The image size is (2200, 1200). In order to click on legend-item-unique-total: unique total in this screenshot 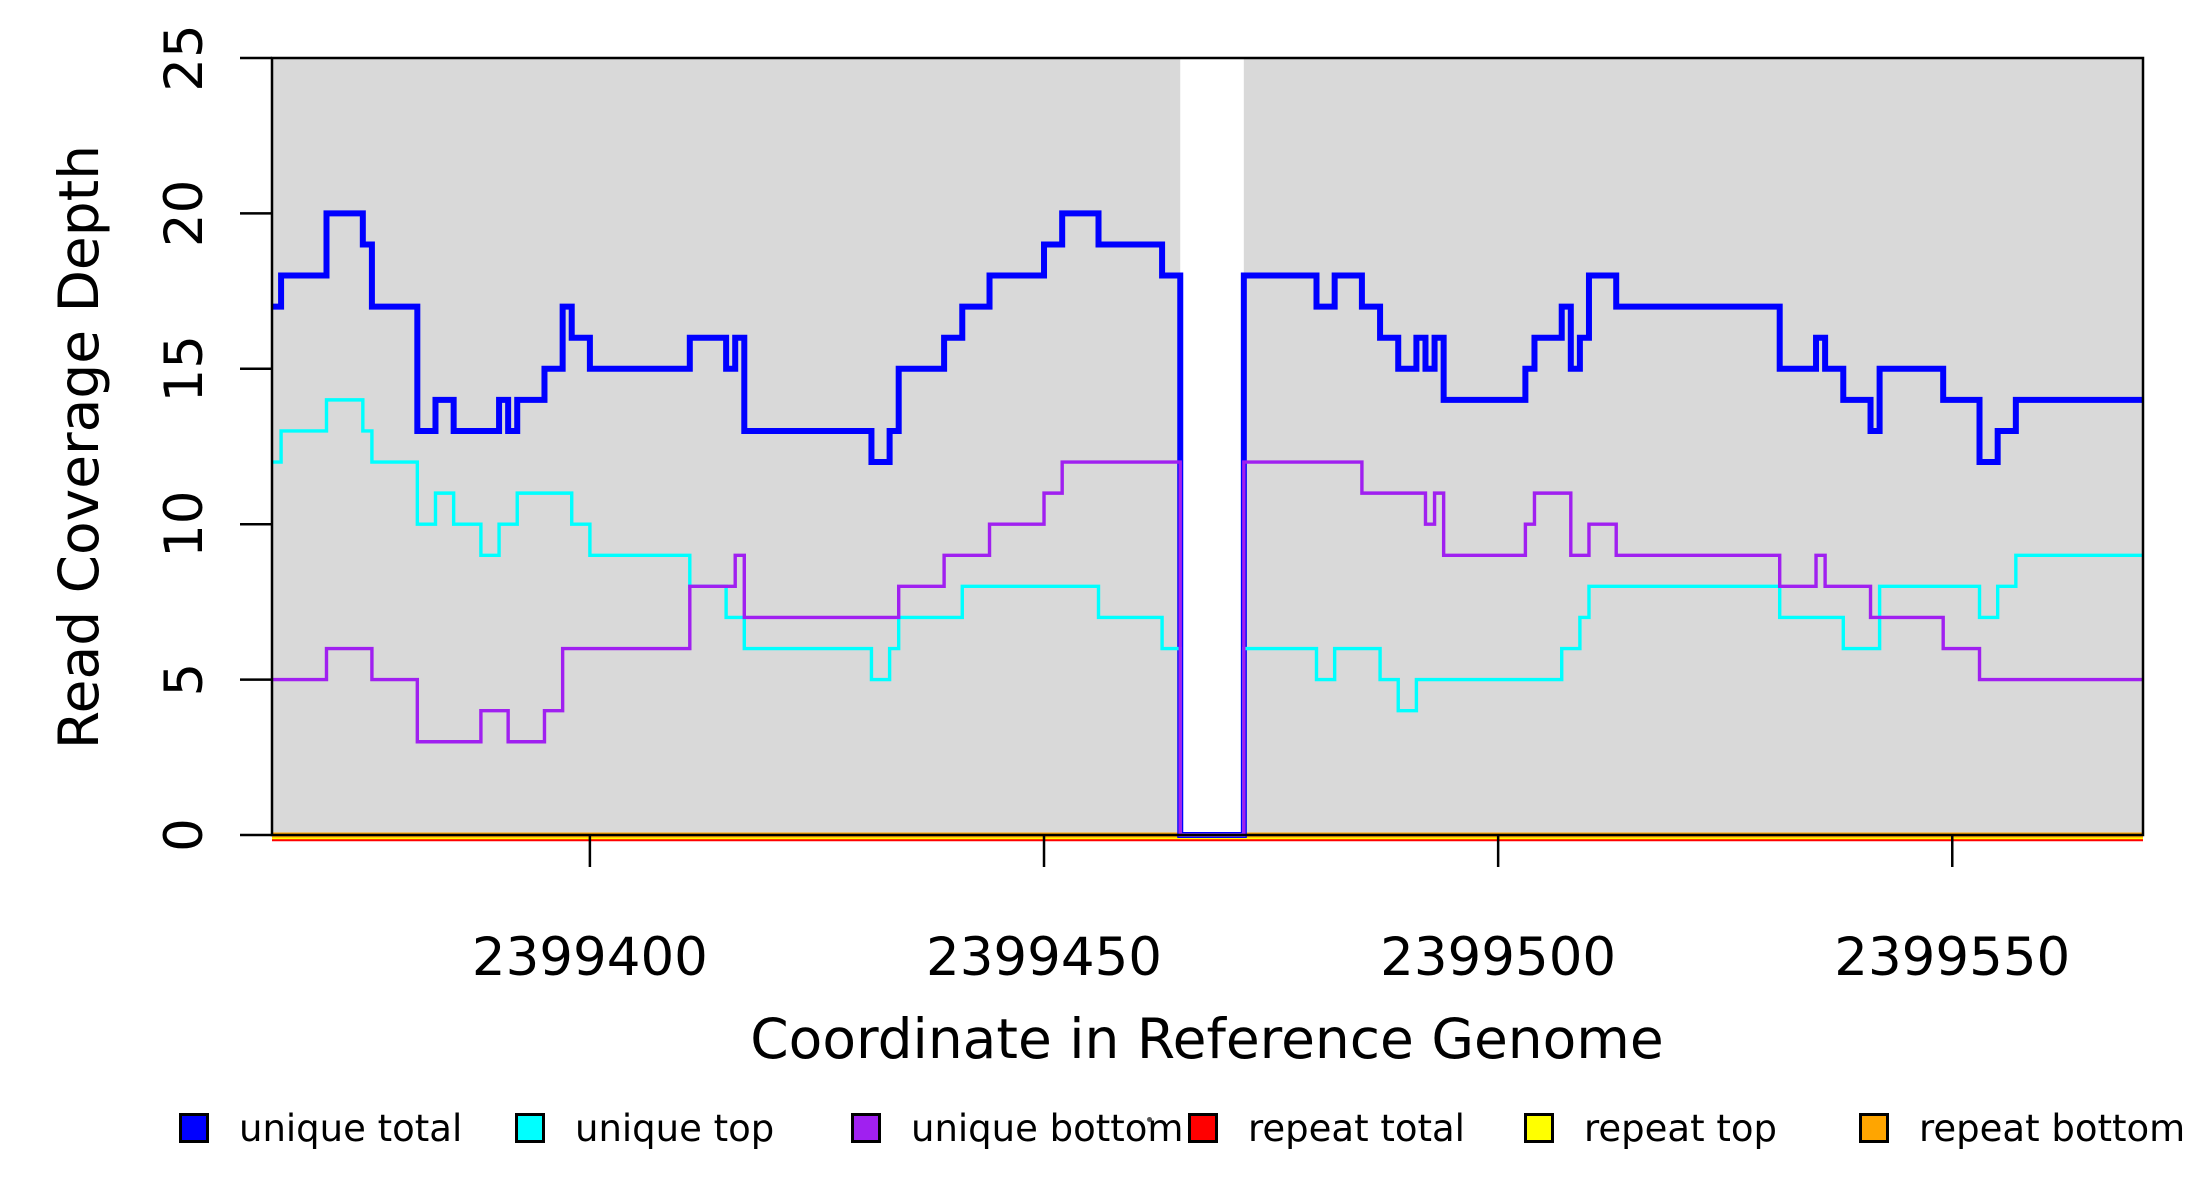, I will do `click(320, 1128)`.